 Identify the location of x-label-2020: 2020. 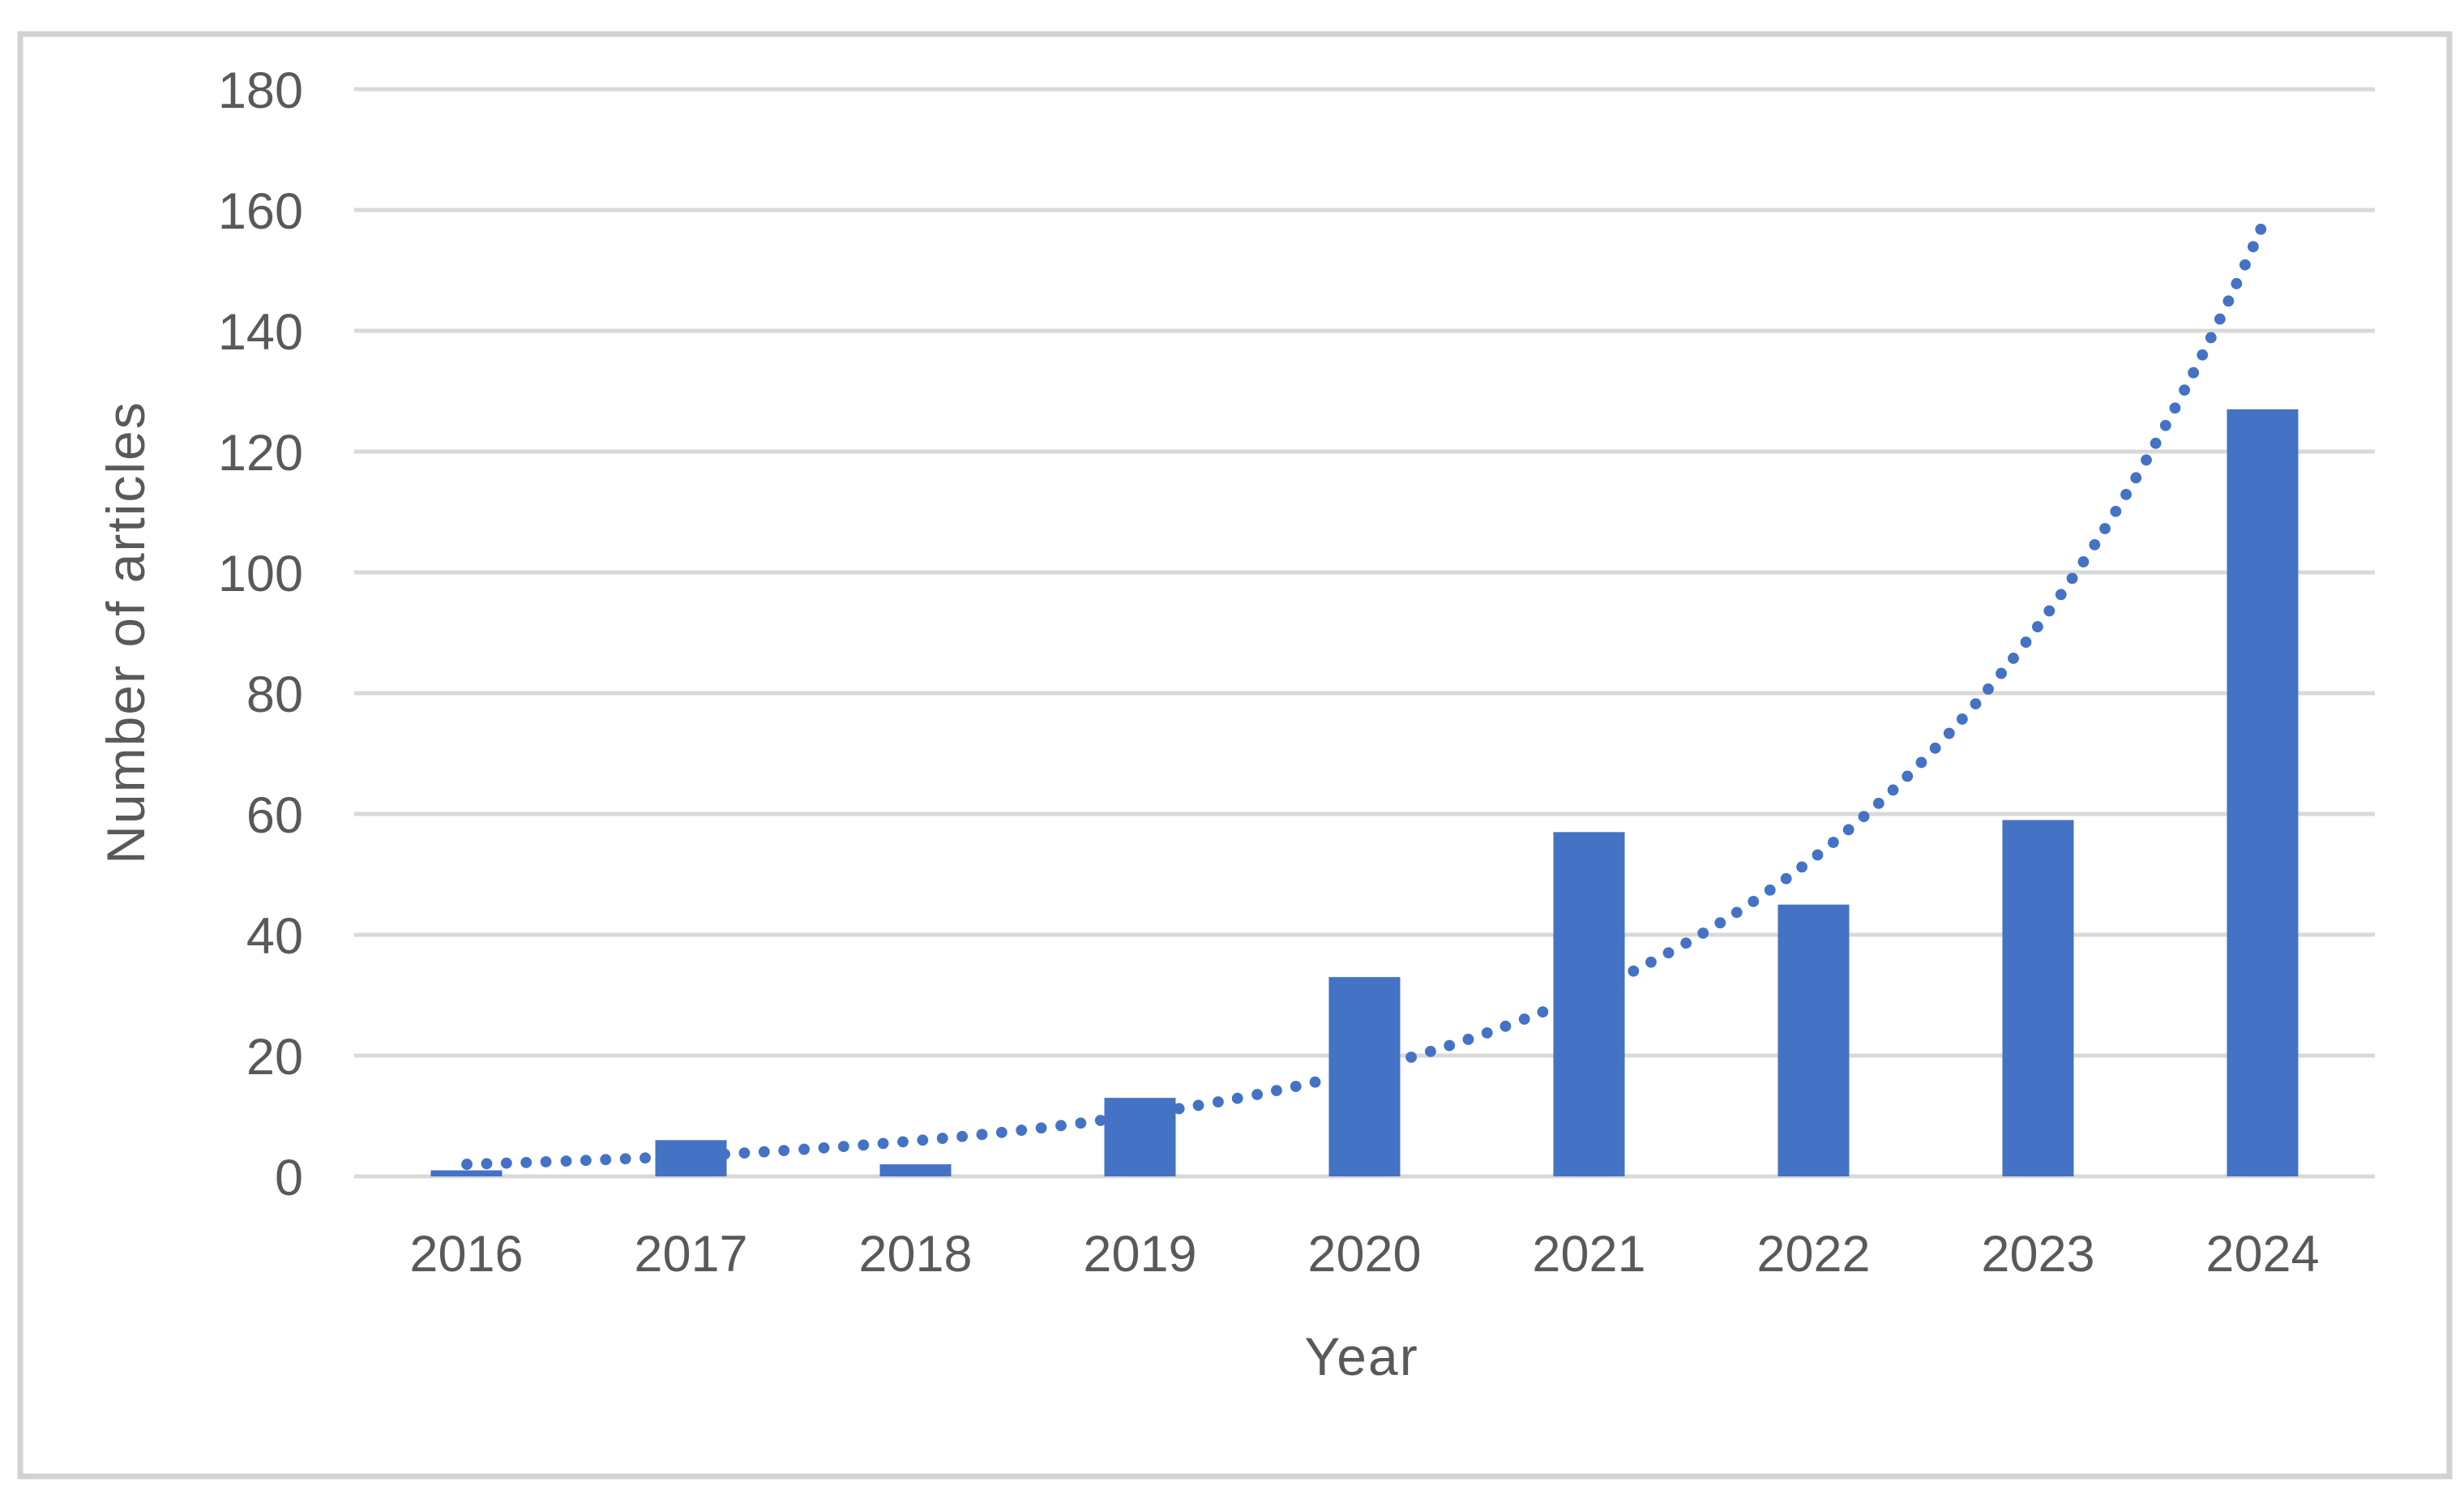
(1364, 1254).